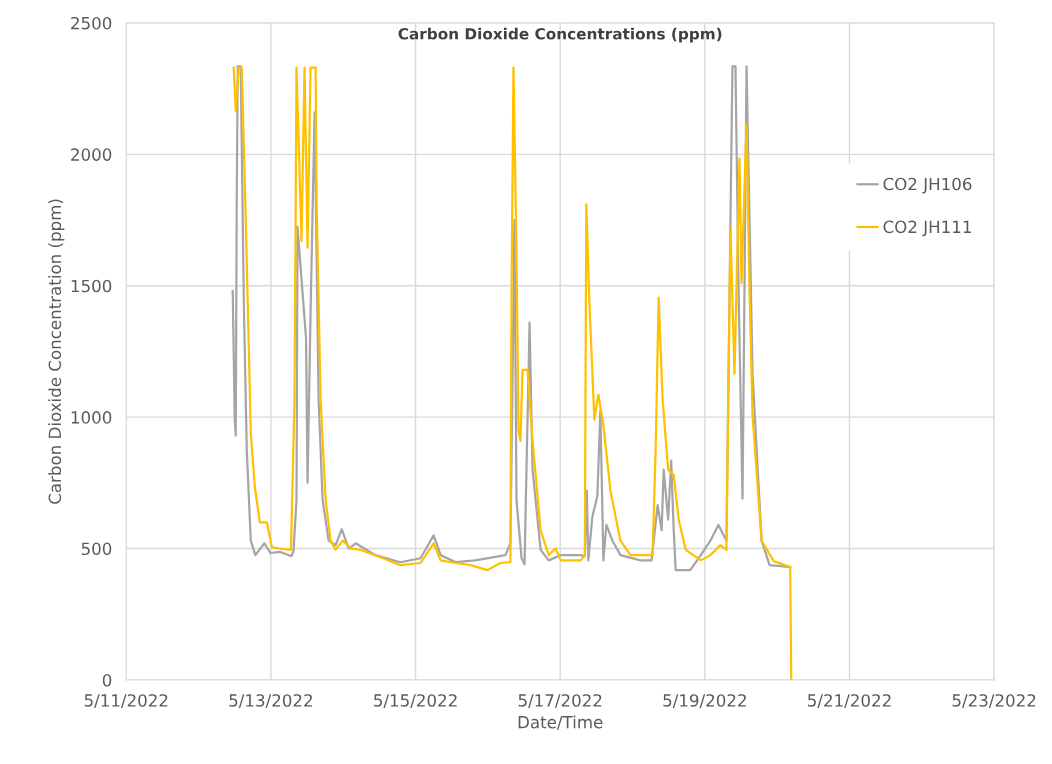 The image size is (1052, 764). I want to click on x-tick-label: 5/15/2022, so click(415, 701).